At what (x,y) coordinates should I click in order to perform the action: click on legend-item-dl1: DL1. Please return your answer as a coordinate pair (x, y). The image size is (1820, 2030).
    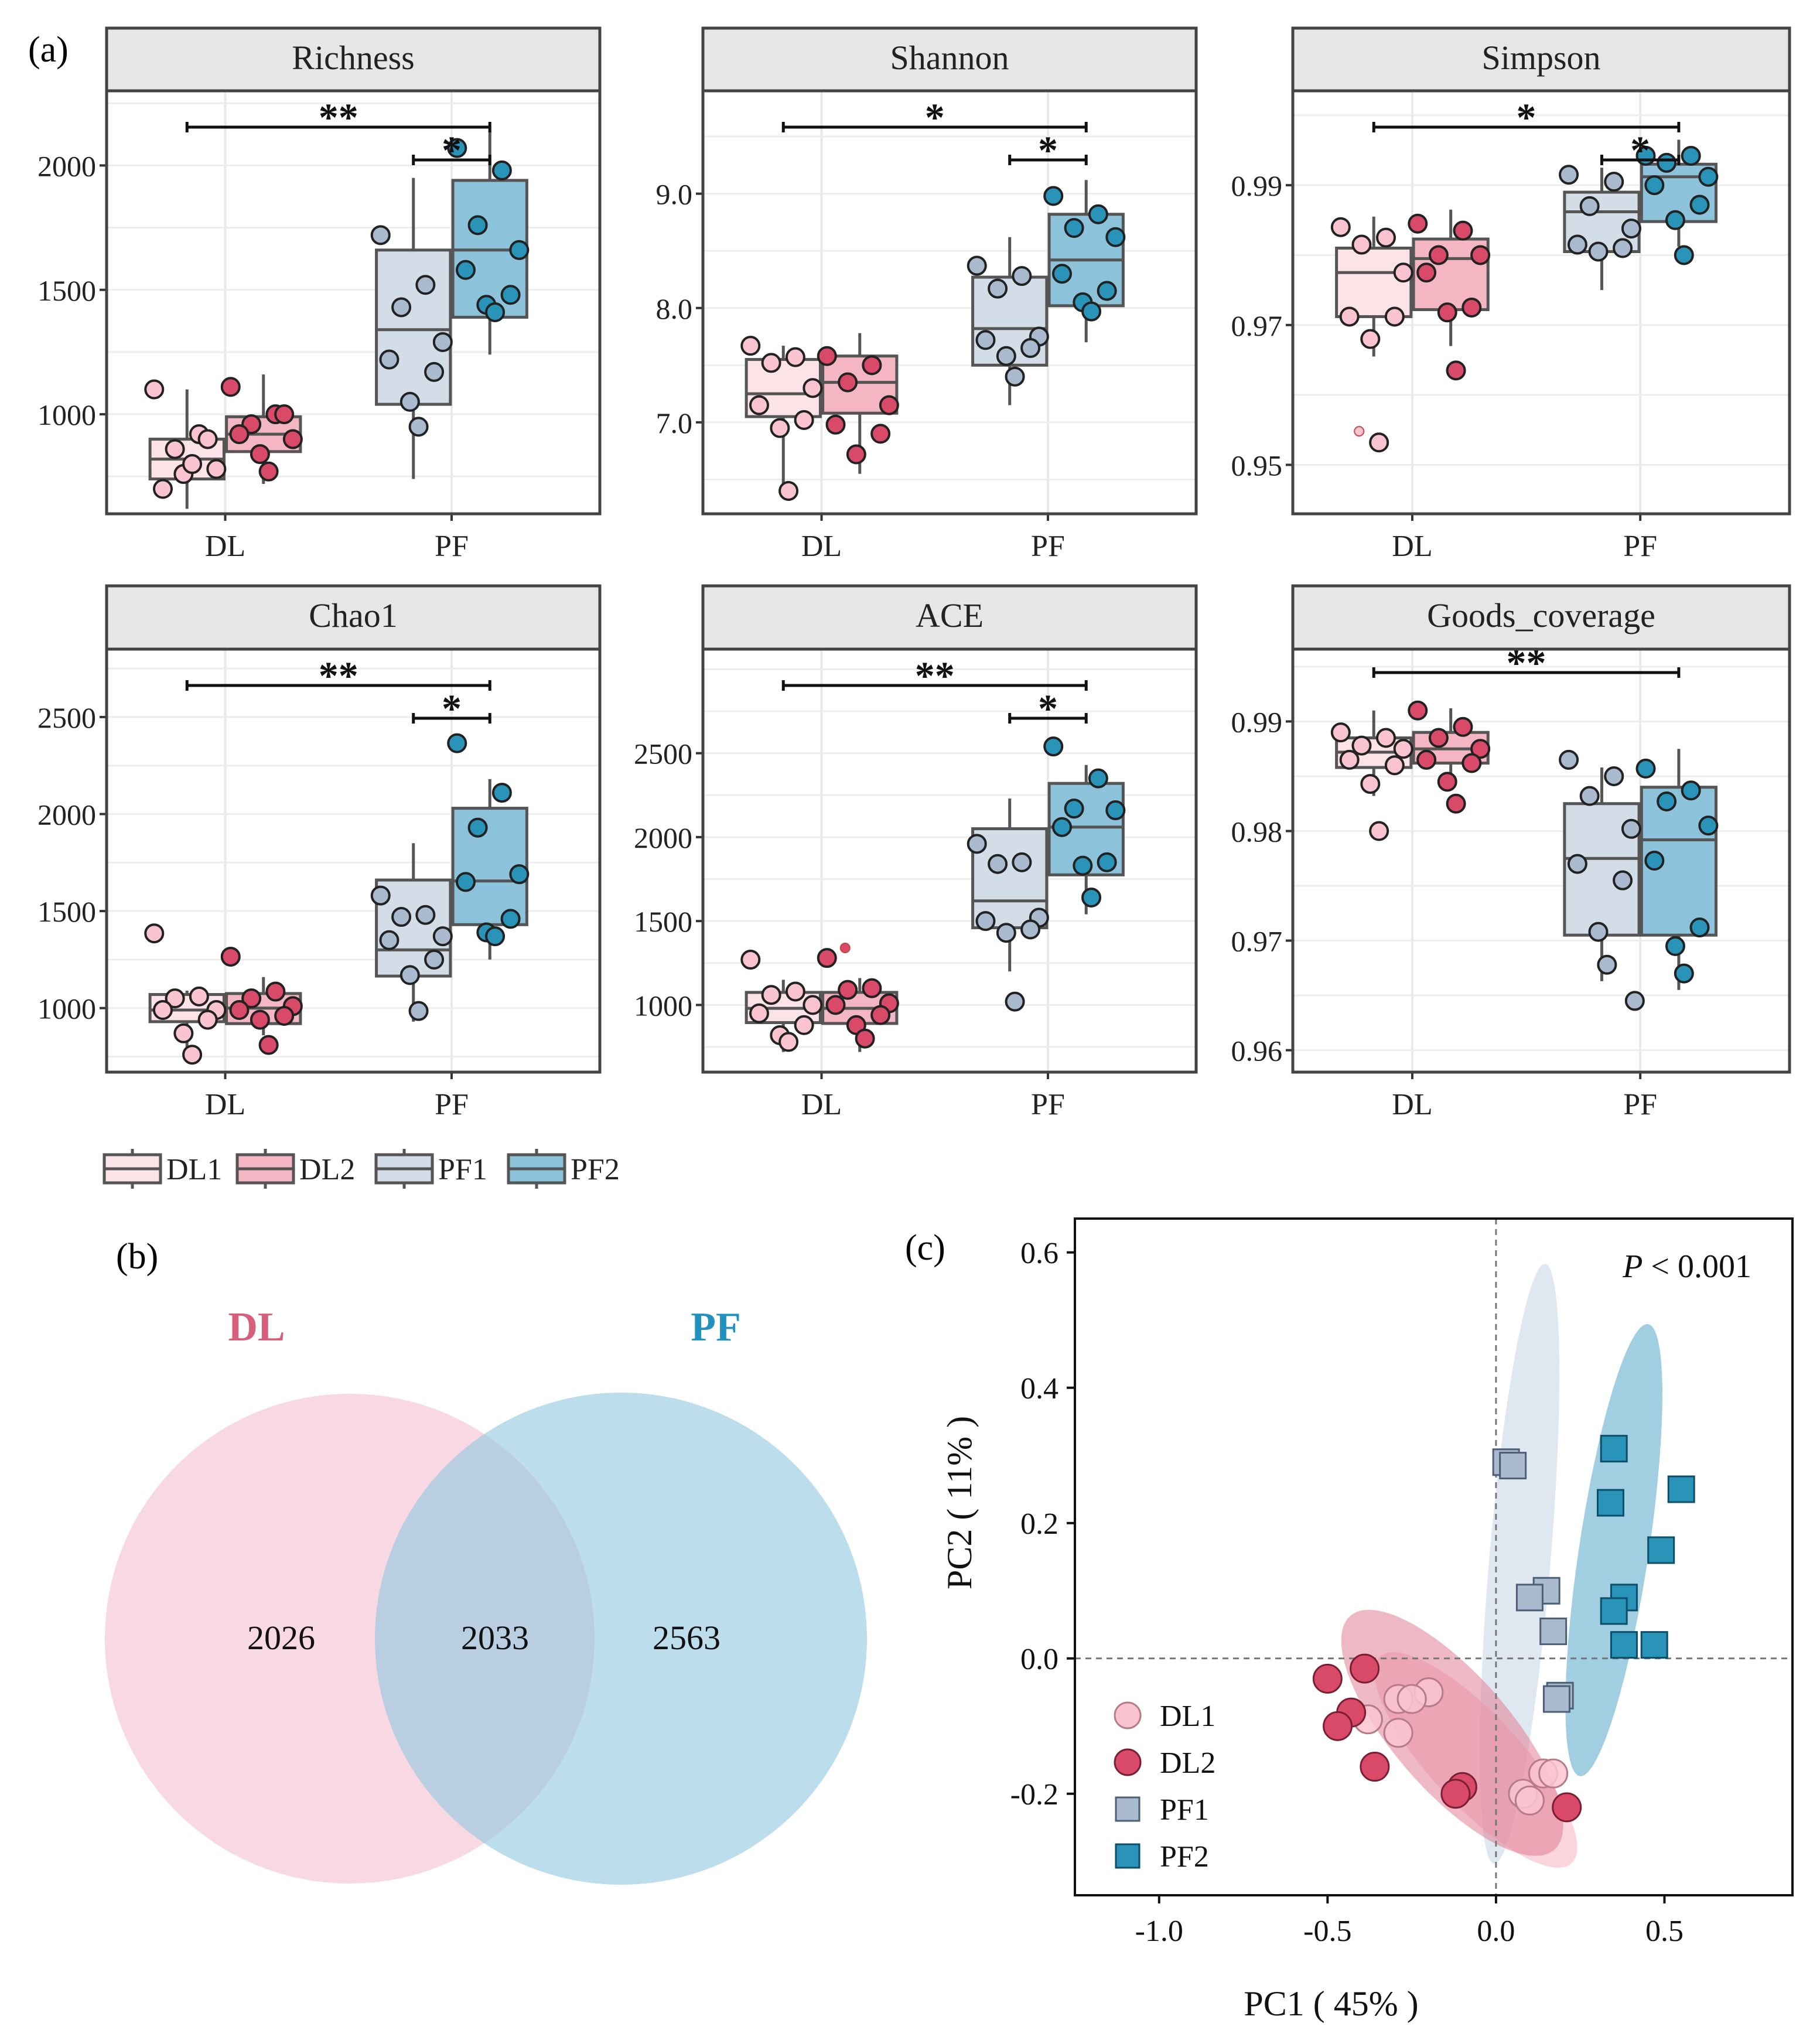
    Looking at the image, I should click on (162, 1169).